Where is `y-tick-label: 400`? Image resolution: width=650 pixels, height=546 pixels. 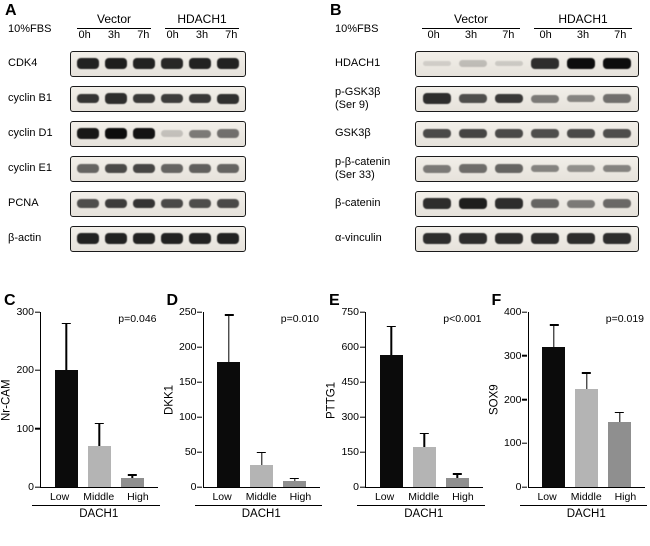 y-tick-label: 400 is located at coordinates (512, 312).